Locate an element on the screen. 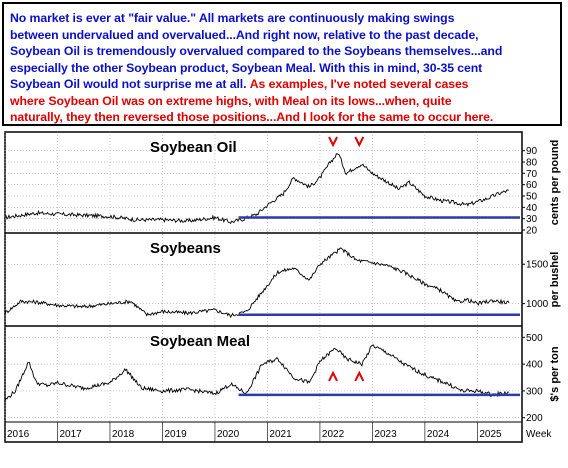  year-label: 2022 is located at coordinates (333, 434).